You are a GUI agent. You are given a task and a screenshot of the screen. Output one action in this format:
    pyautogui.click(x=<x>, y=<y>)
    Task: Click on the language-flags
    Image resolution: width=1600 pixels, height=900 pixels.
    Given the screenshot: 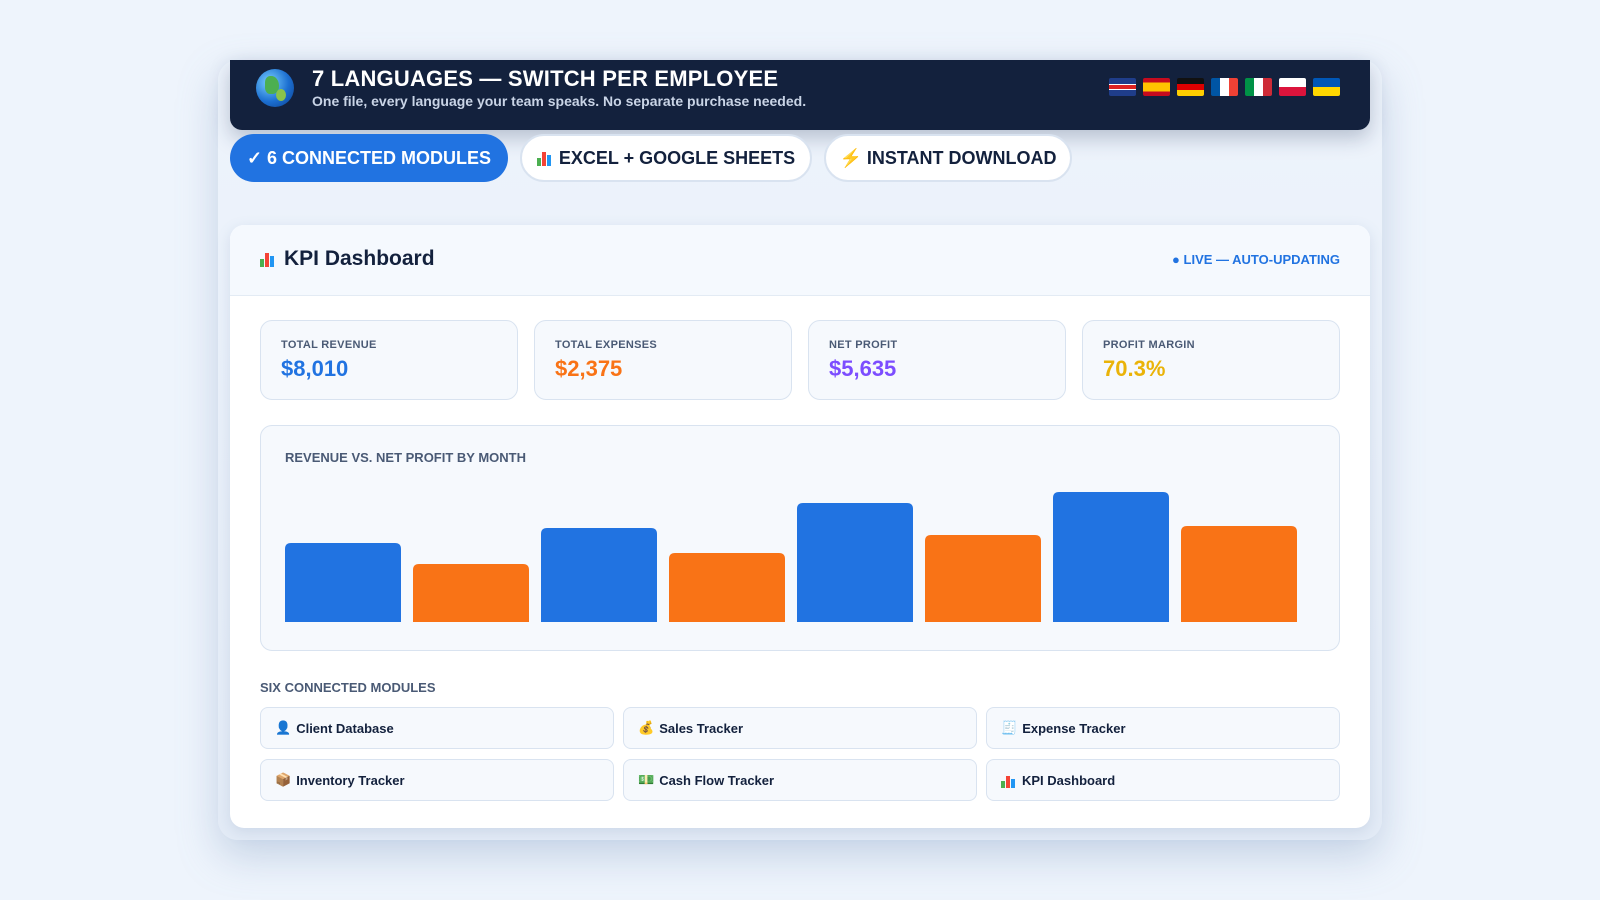 What is the action you would take?
    pyautogui.click(x=1224, y=87)
    